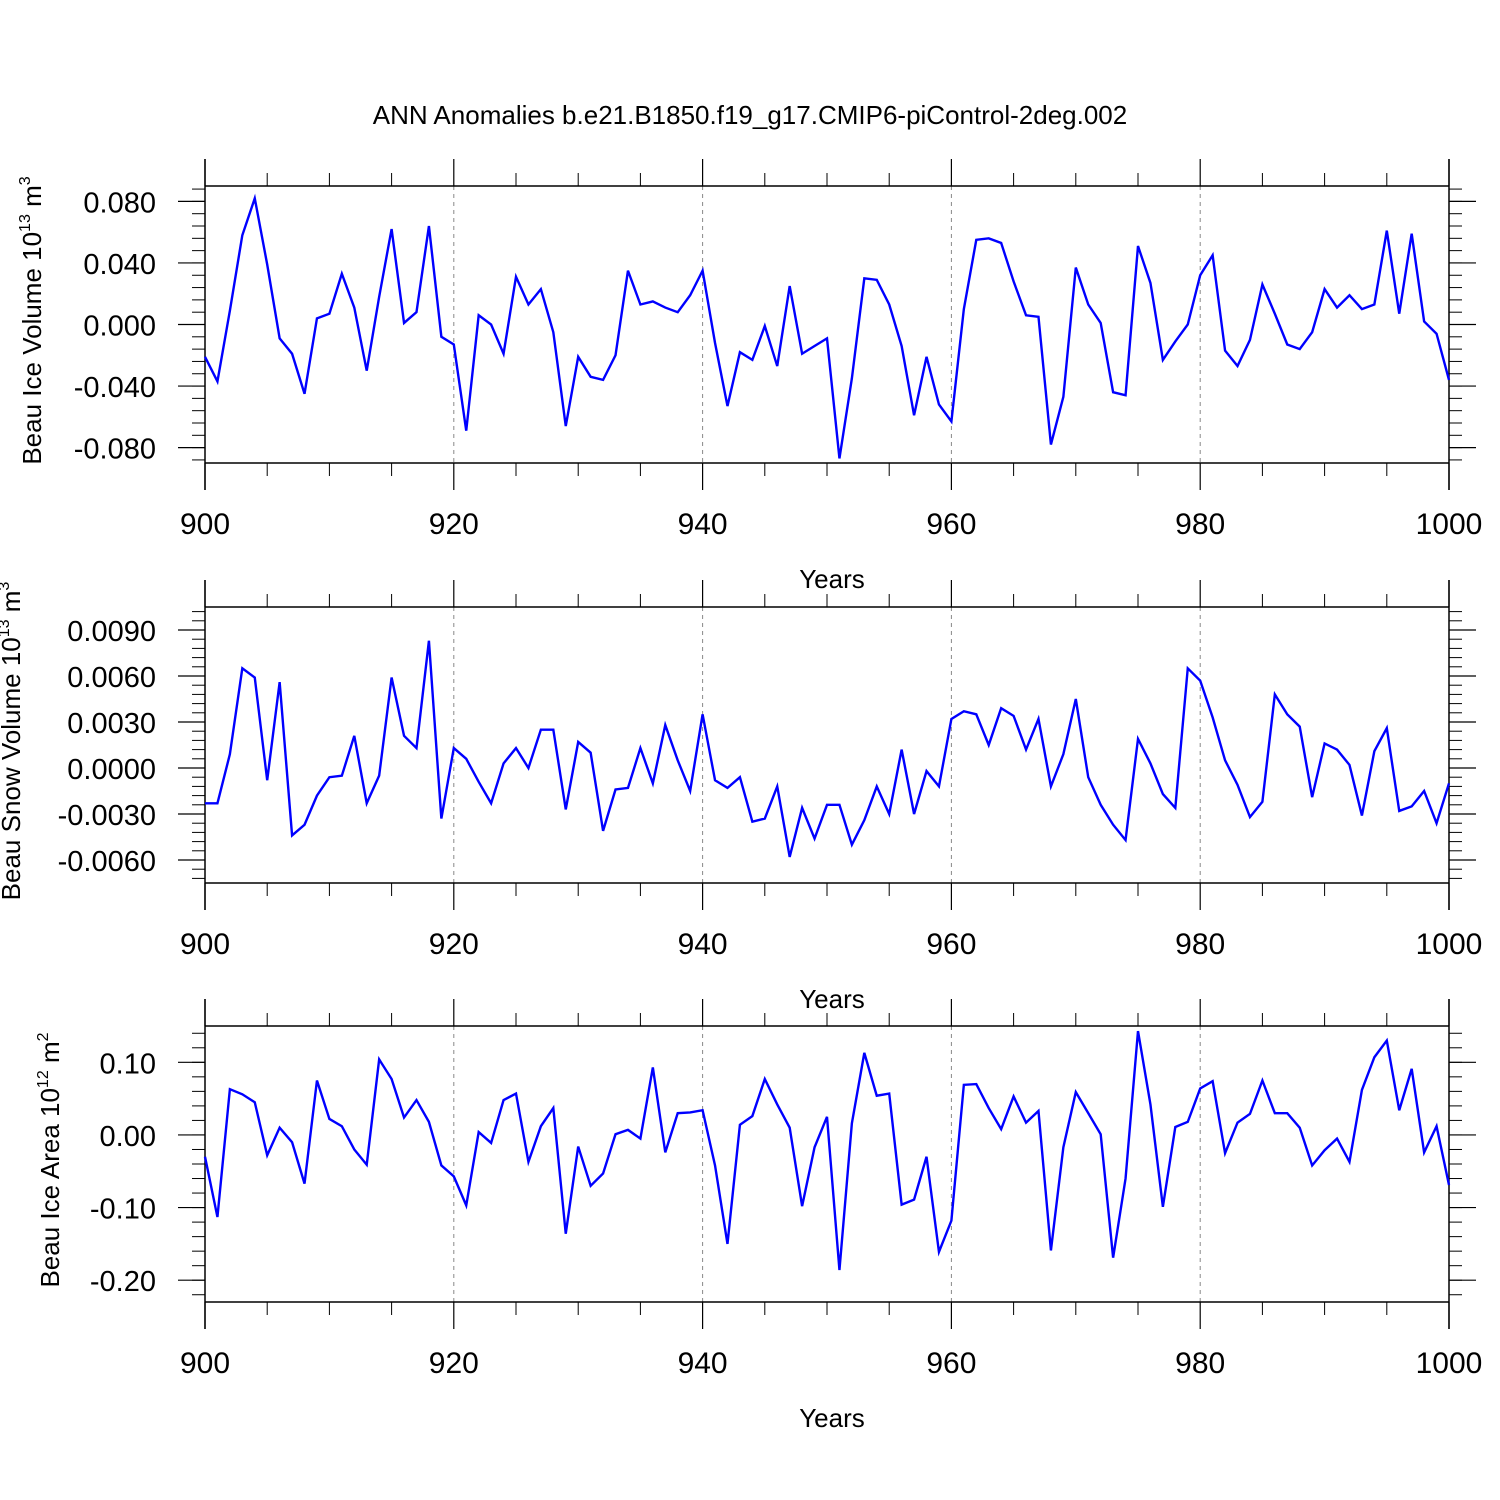 The image size is (1500, 1500). I want to click on y-tick-label: 0.0000, so click(111, 770).